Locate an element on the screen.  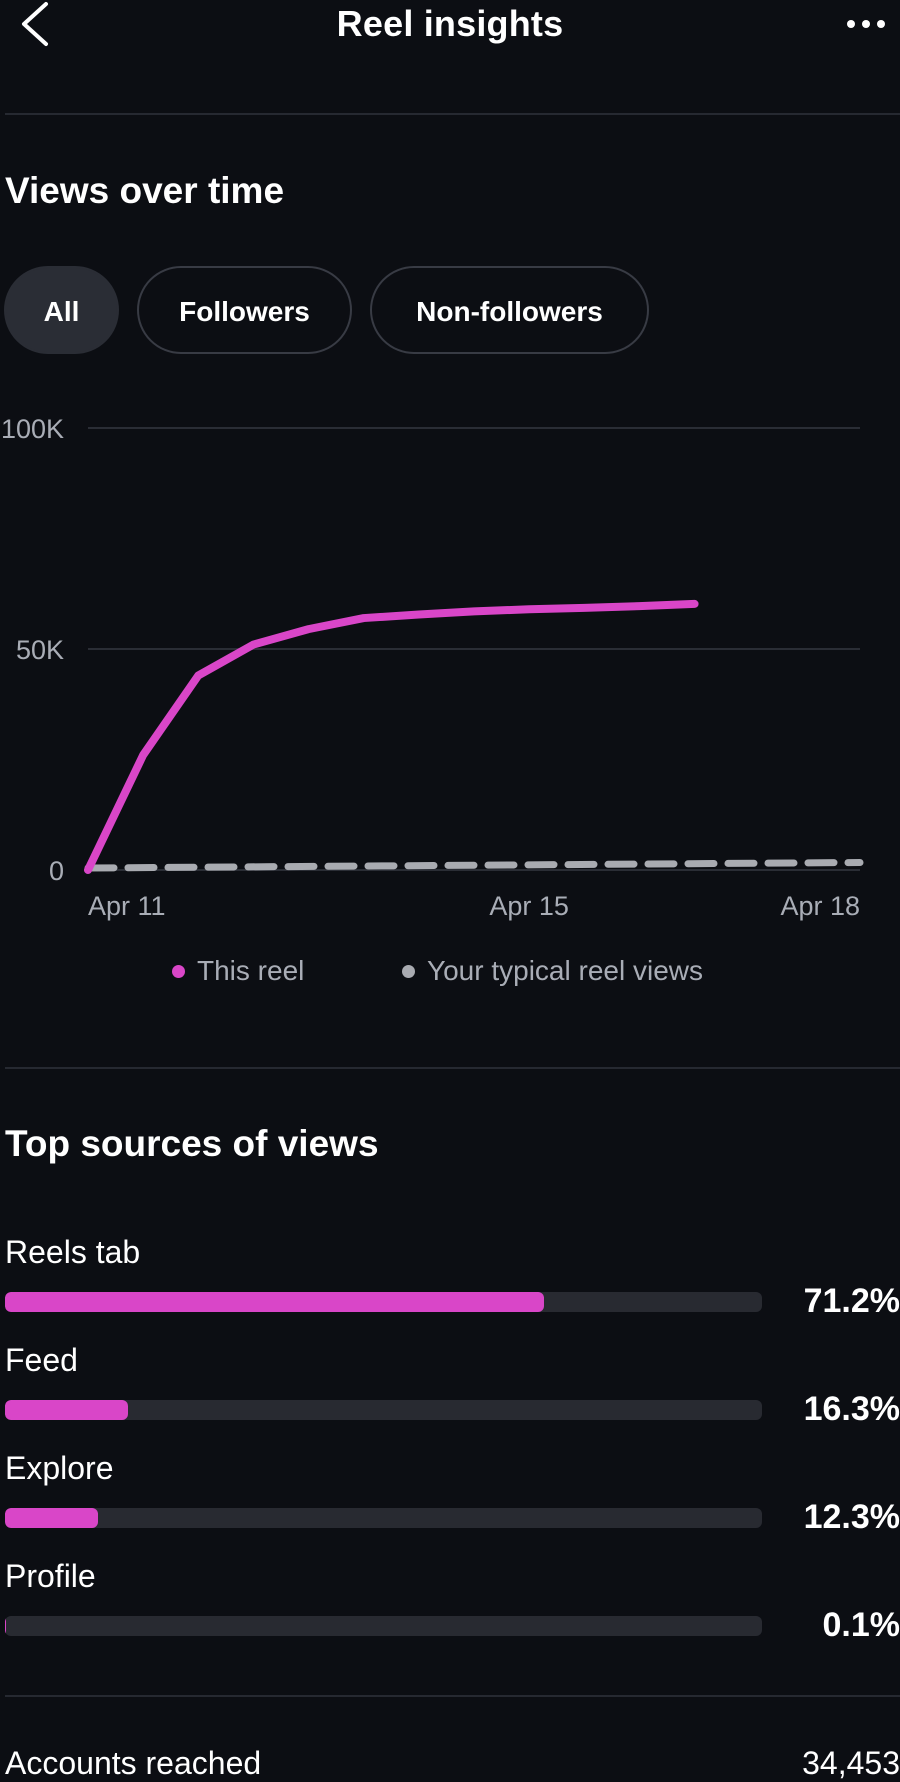
chevron-left-icon is located at coordinates (35, 24).